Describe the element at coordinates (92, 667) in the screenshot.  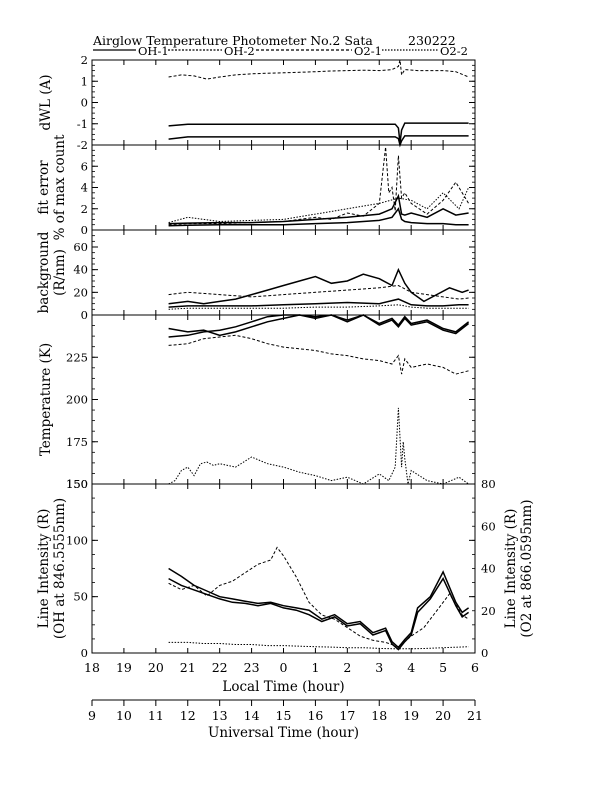
I see `x-tick-label-local: 18` at that location.